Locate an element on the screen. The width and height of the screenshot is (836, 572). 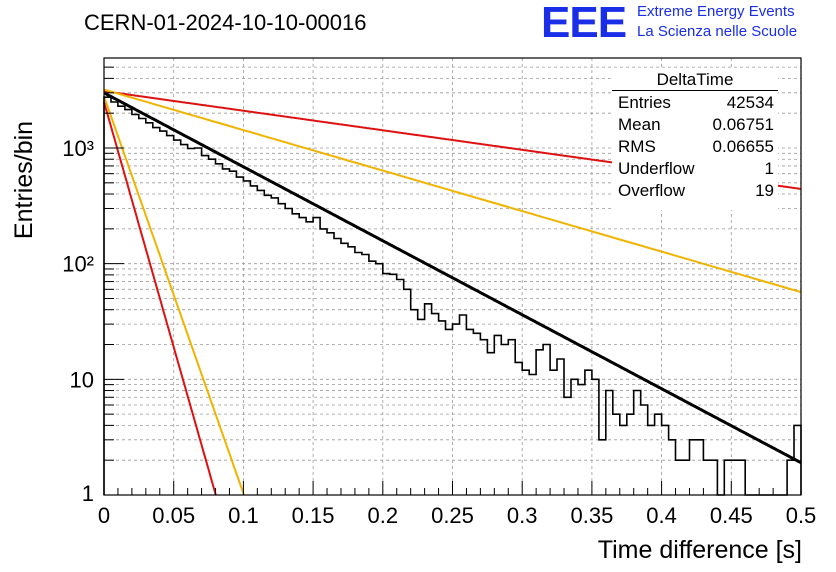
eee-logo-line1: Extreme Energy Events is located at coordinates (716, 11).